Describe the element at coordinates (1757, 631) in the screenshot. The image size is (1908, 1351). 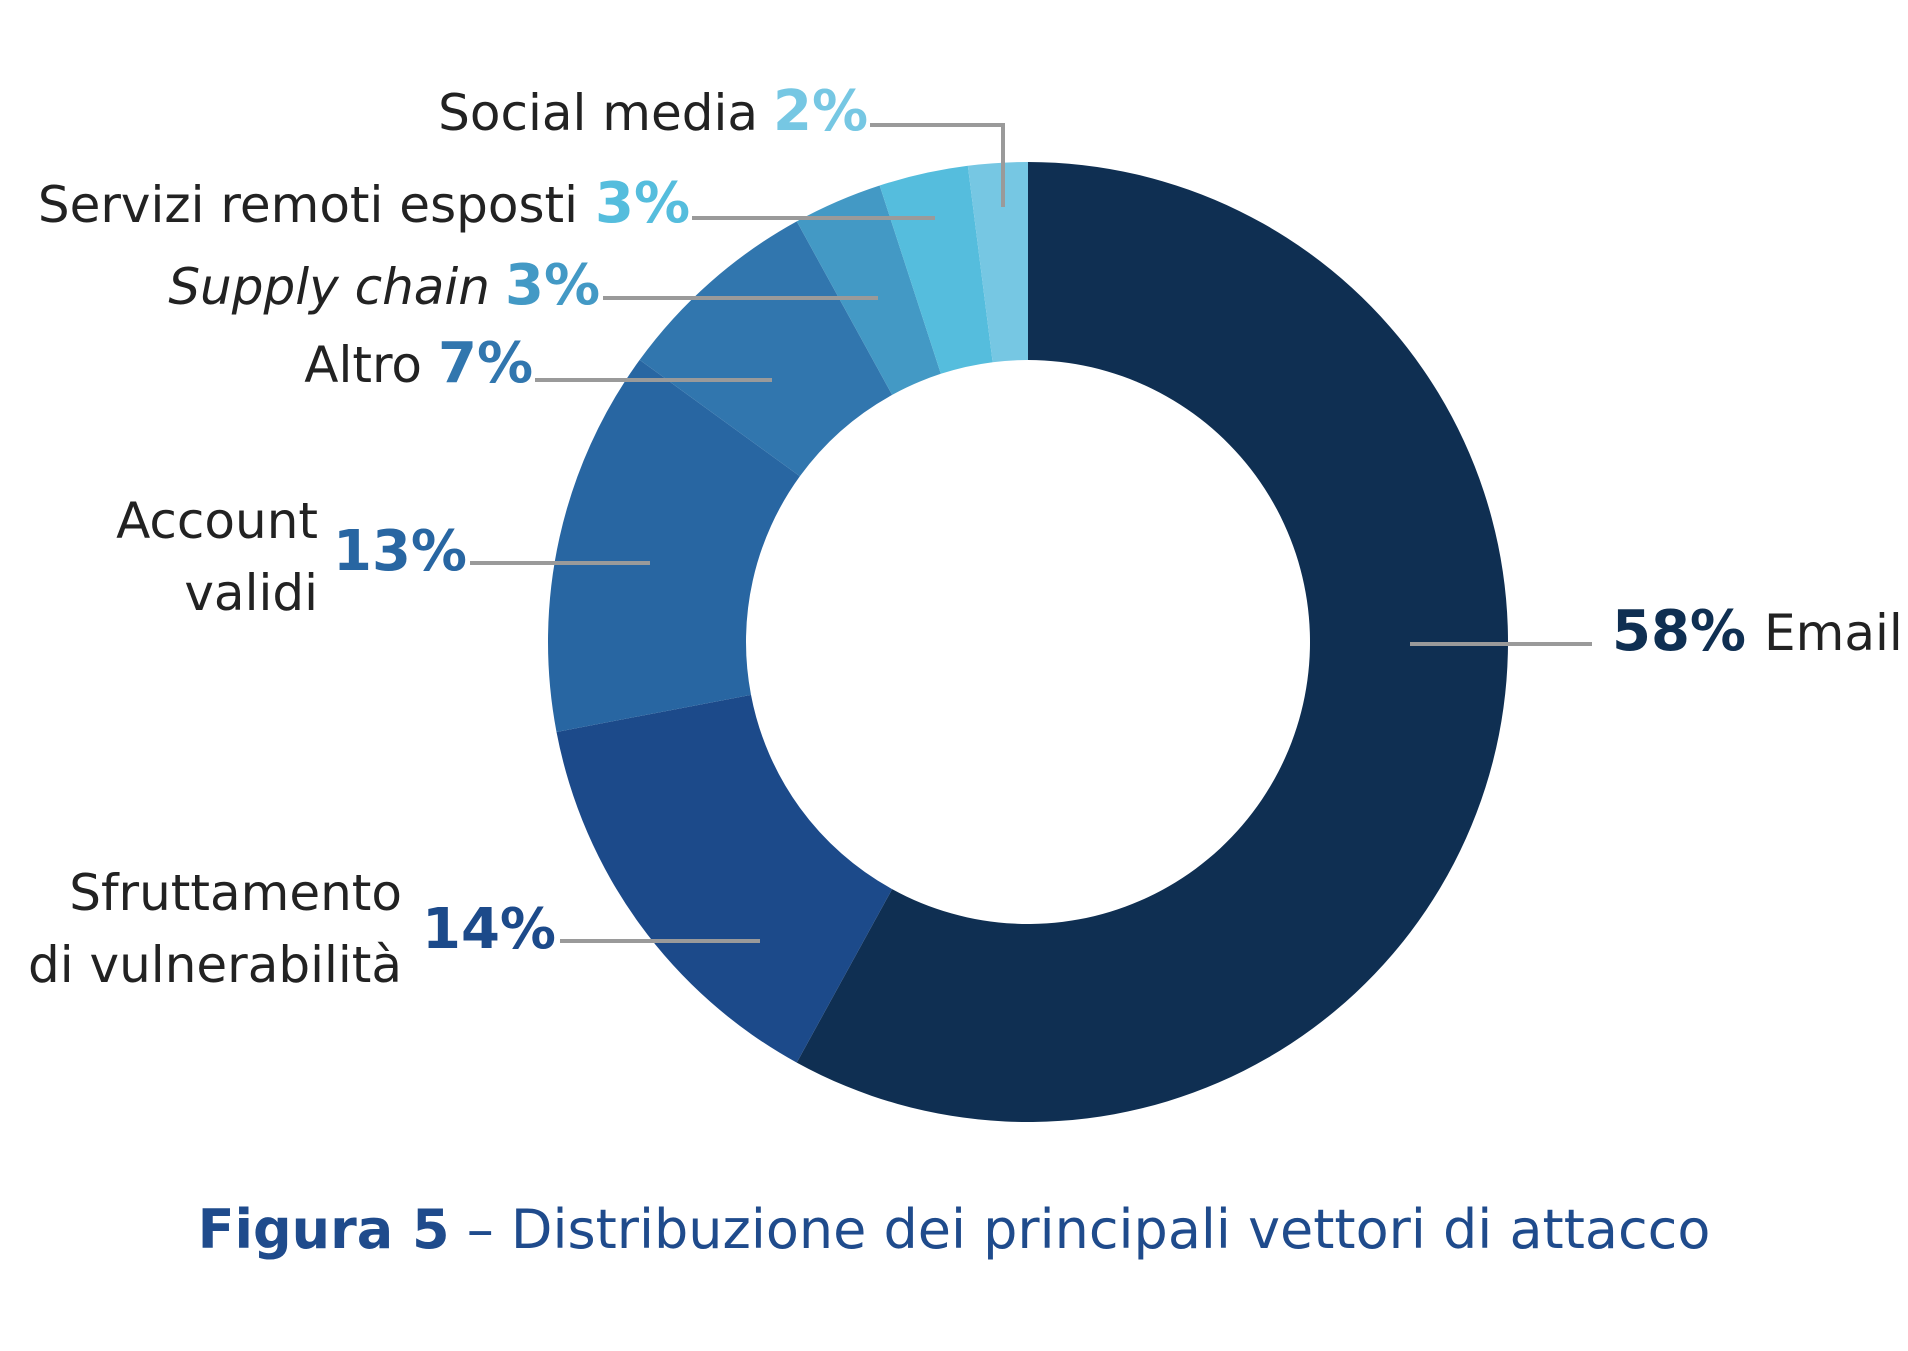
I see `label-email: 58% Email` at that location.